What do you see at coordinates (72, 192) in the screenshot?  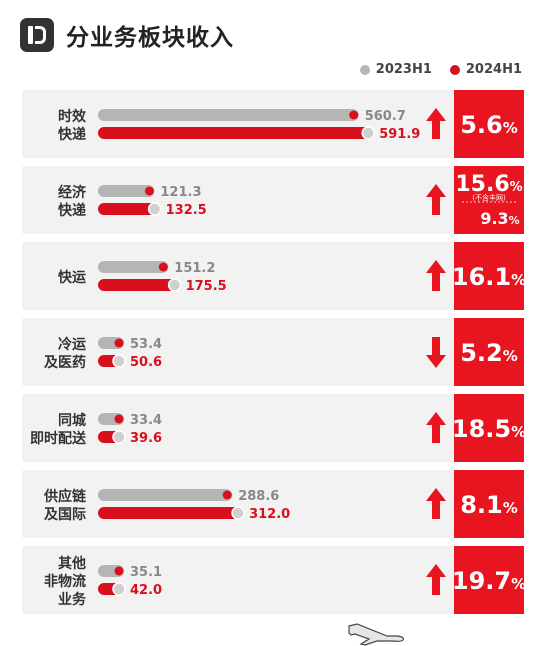 I see `category-label: 经济` at bounding box center [72, 192].